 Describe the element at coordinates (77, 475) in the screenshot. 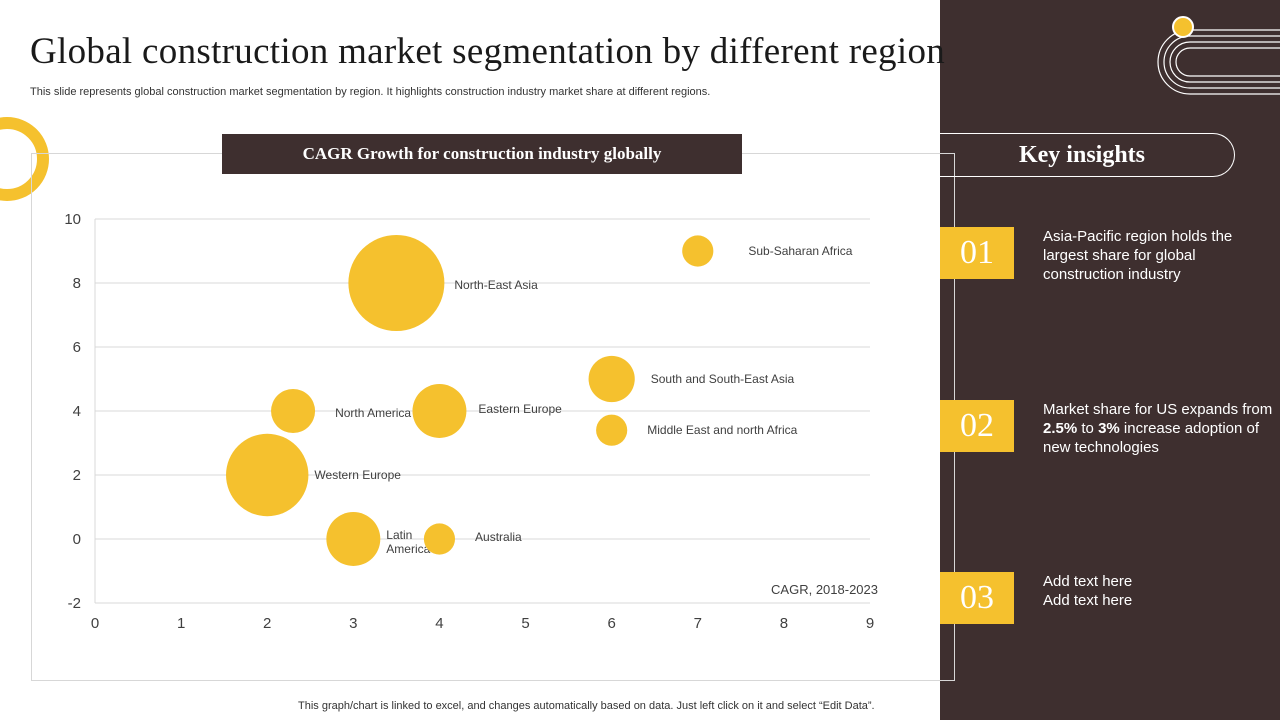

I see `y-tick-label: 2` at that location.